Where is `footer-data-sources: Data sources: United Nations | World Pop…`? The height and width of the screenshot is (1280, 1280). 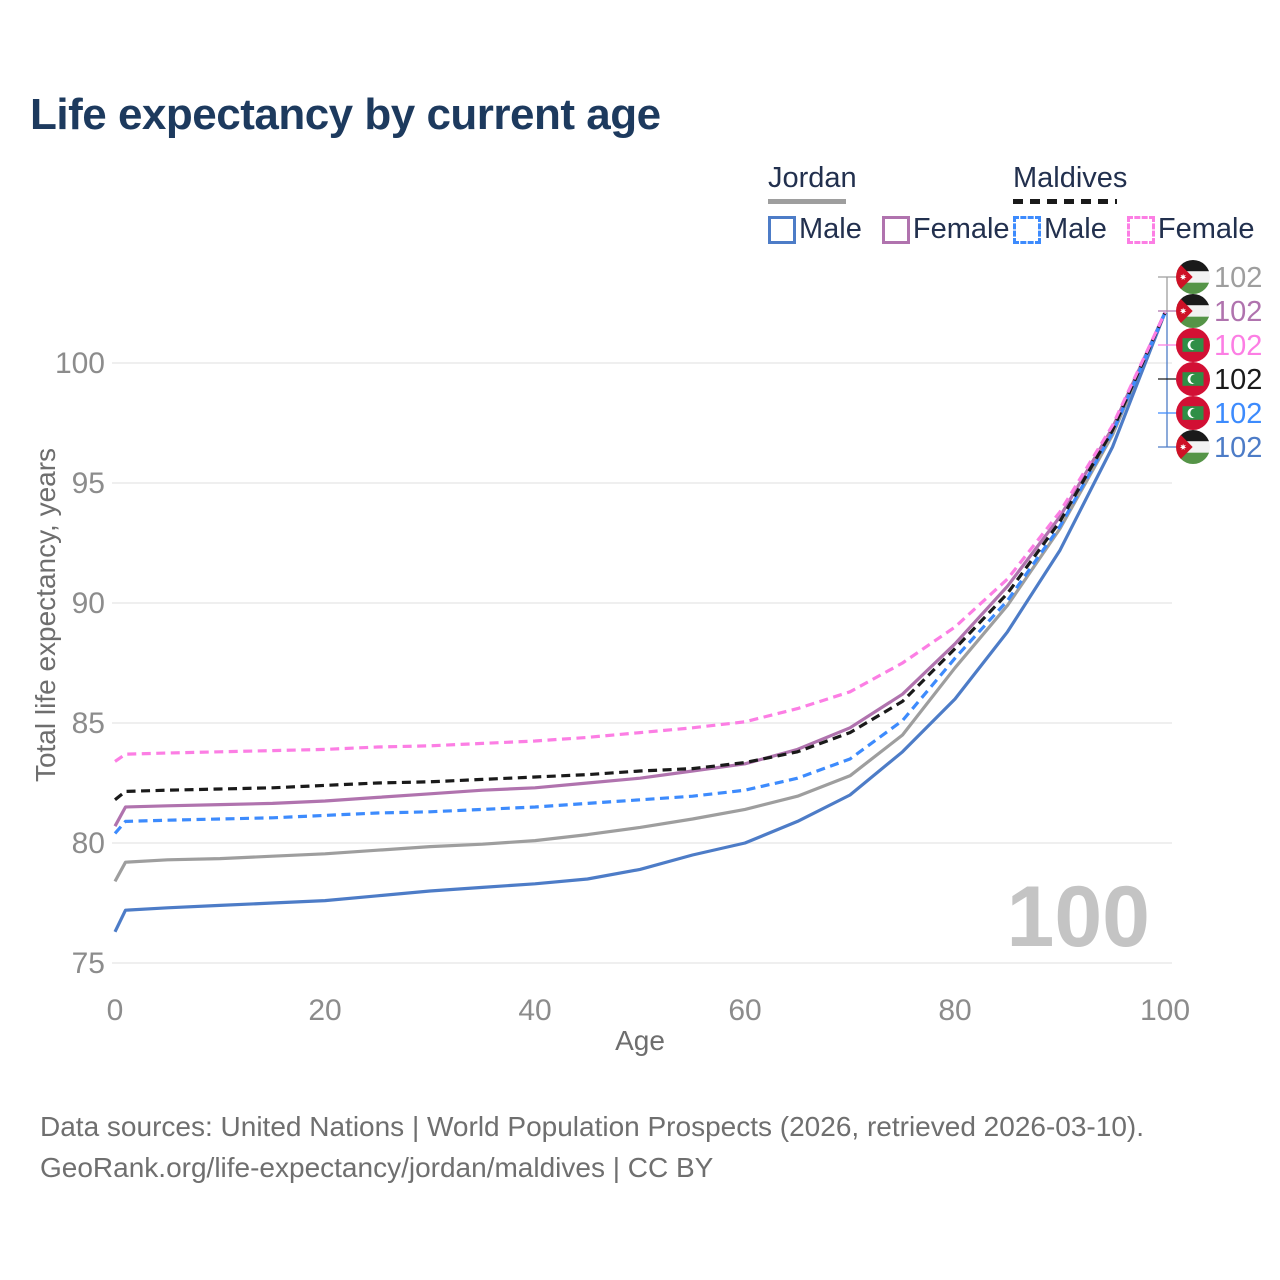
footer-data-sources: Data sources: United Nations | World Pop… is located at coordinates (592, 1126).